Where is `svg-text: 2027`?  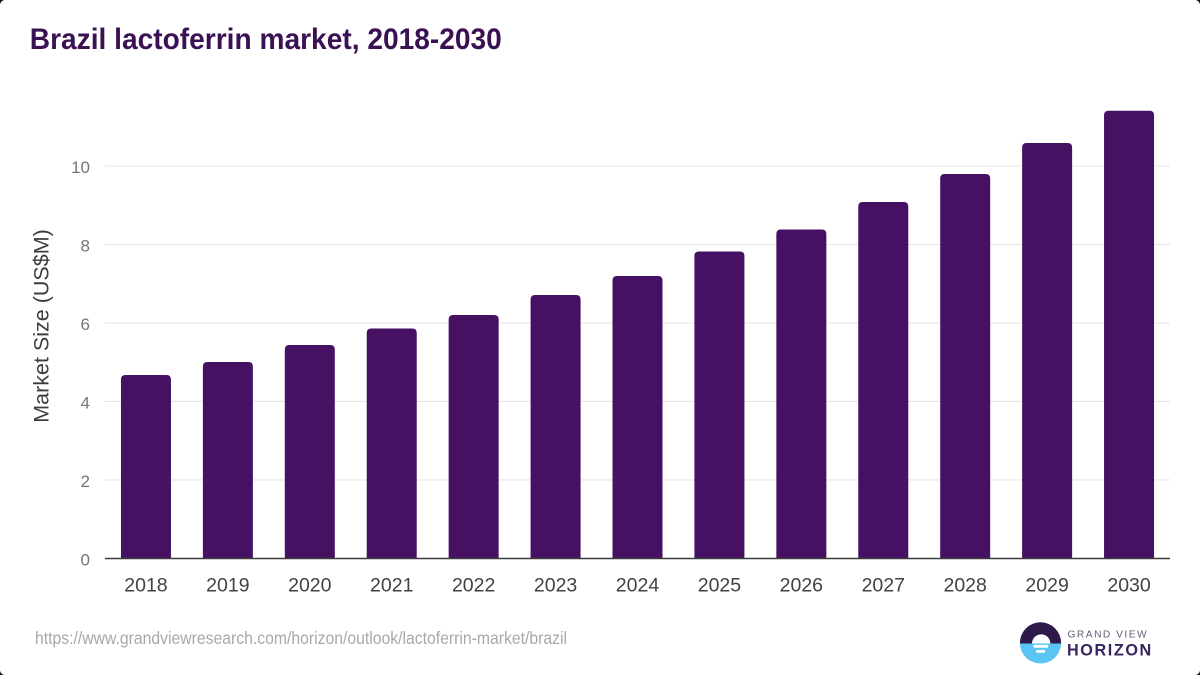
svg-text: 2027 is located at coordinates (883, 586).